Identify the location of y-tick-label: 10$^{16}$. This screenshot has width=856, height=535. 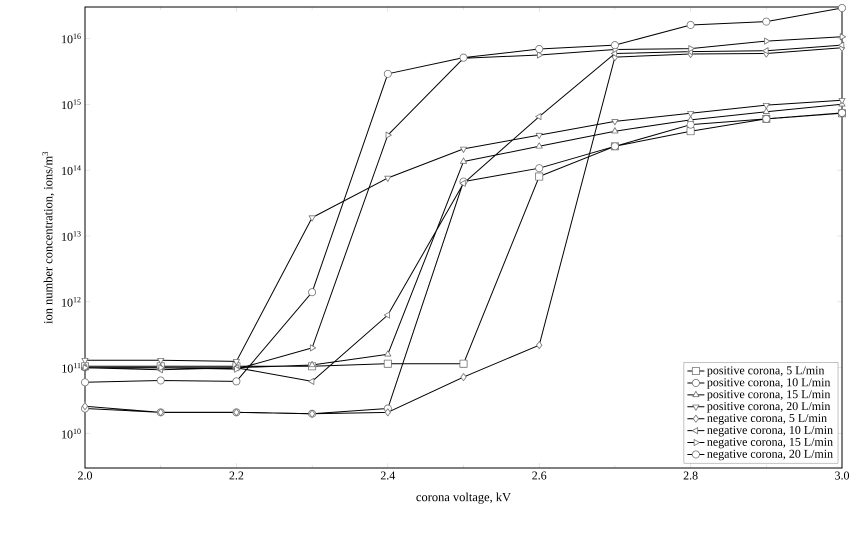
(71, 39).